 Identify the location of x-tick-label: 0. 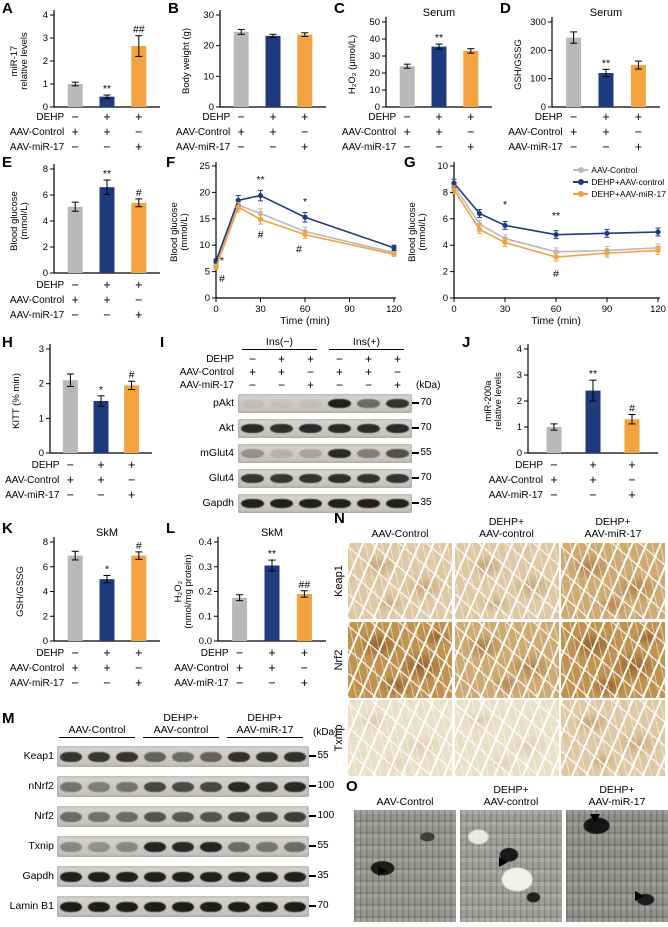
(453, 309).